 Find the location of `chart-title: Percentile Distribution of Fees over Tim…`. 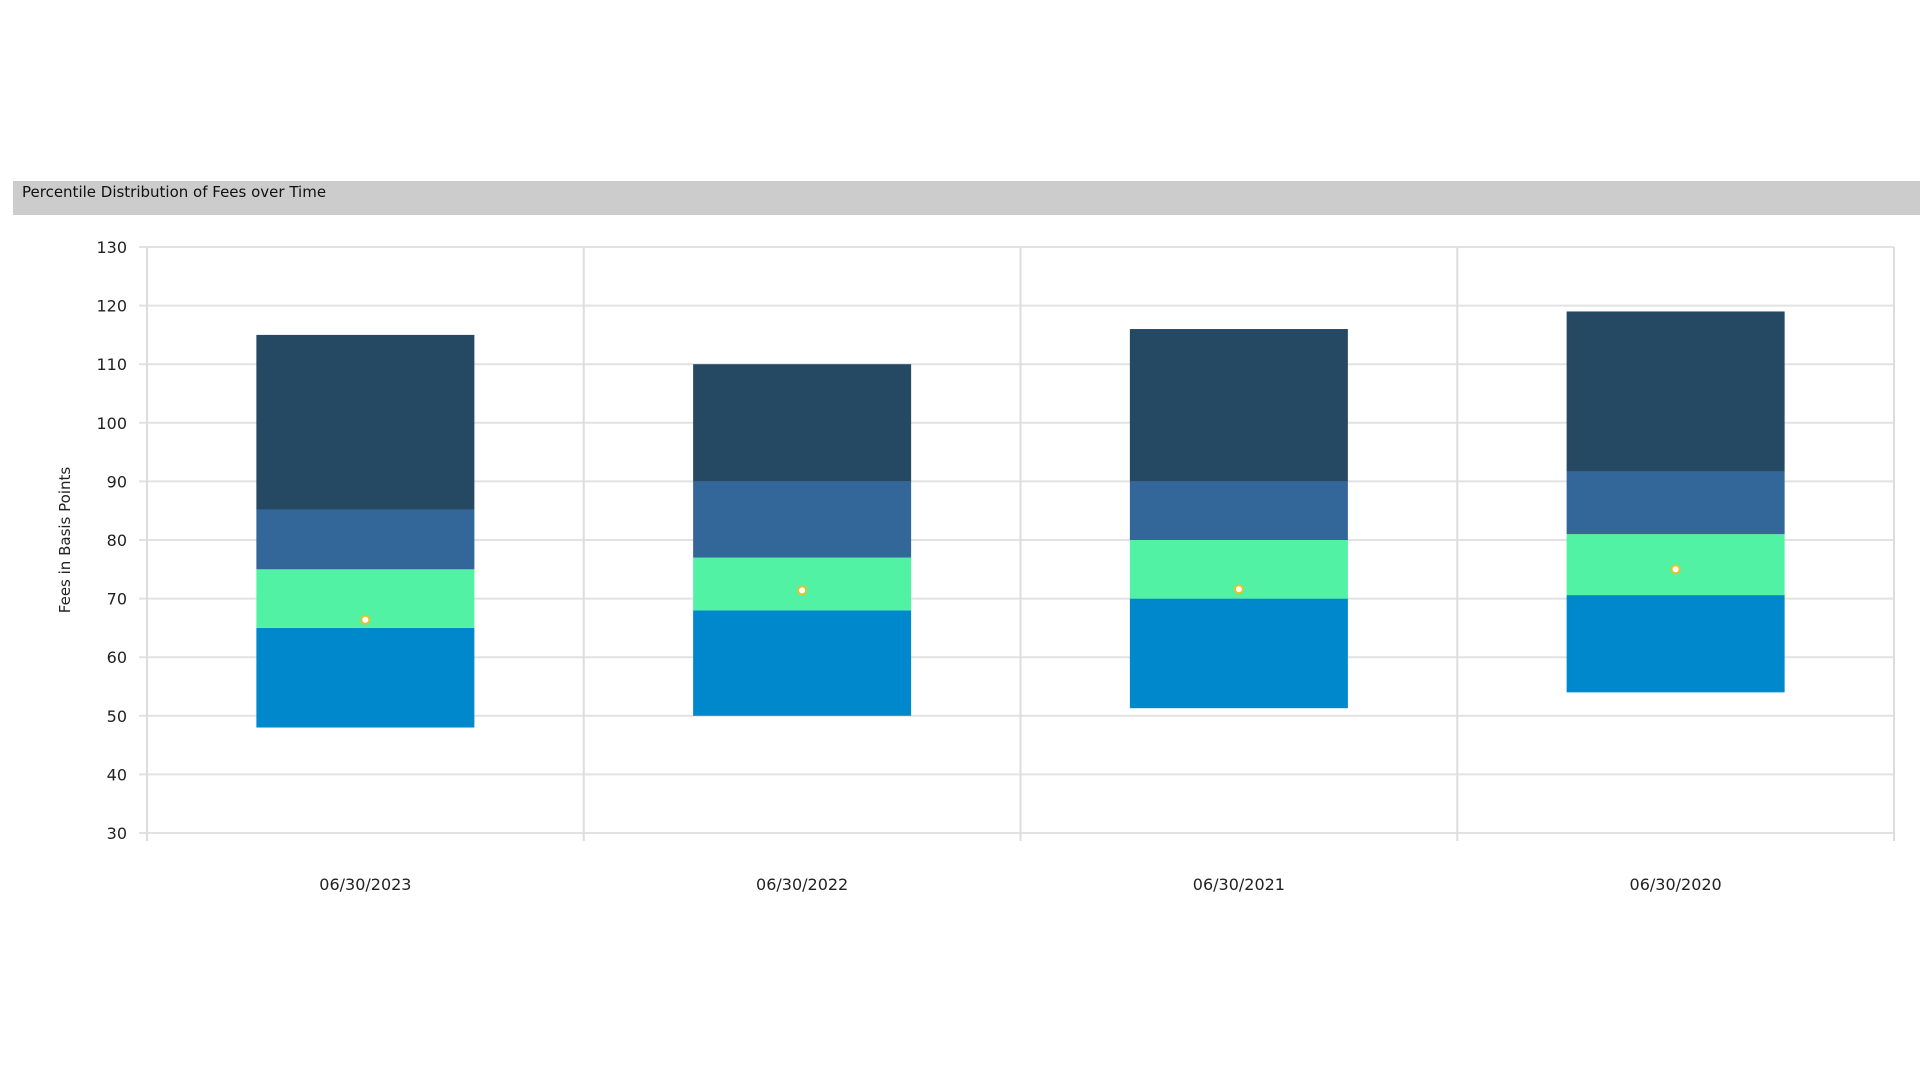

chart-title: Percentile Distribution of Fees over Tim… is located at coordinates (174, 192).